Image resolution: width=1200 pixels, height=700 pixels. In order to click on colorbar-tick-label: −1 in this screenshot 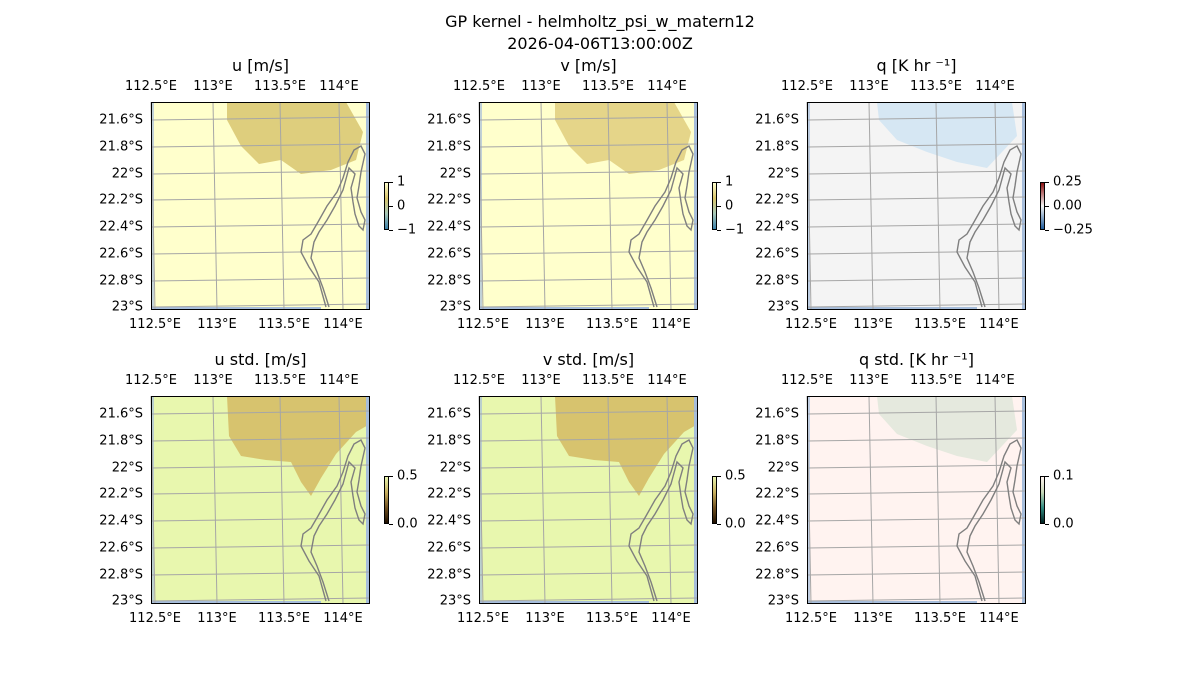, I will do `click(407, 230)`.